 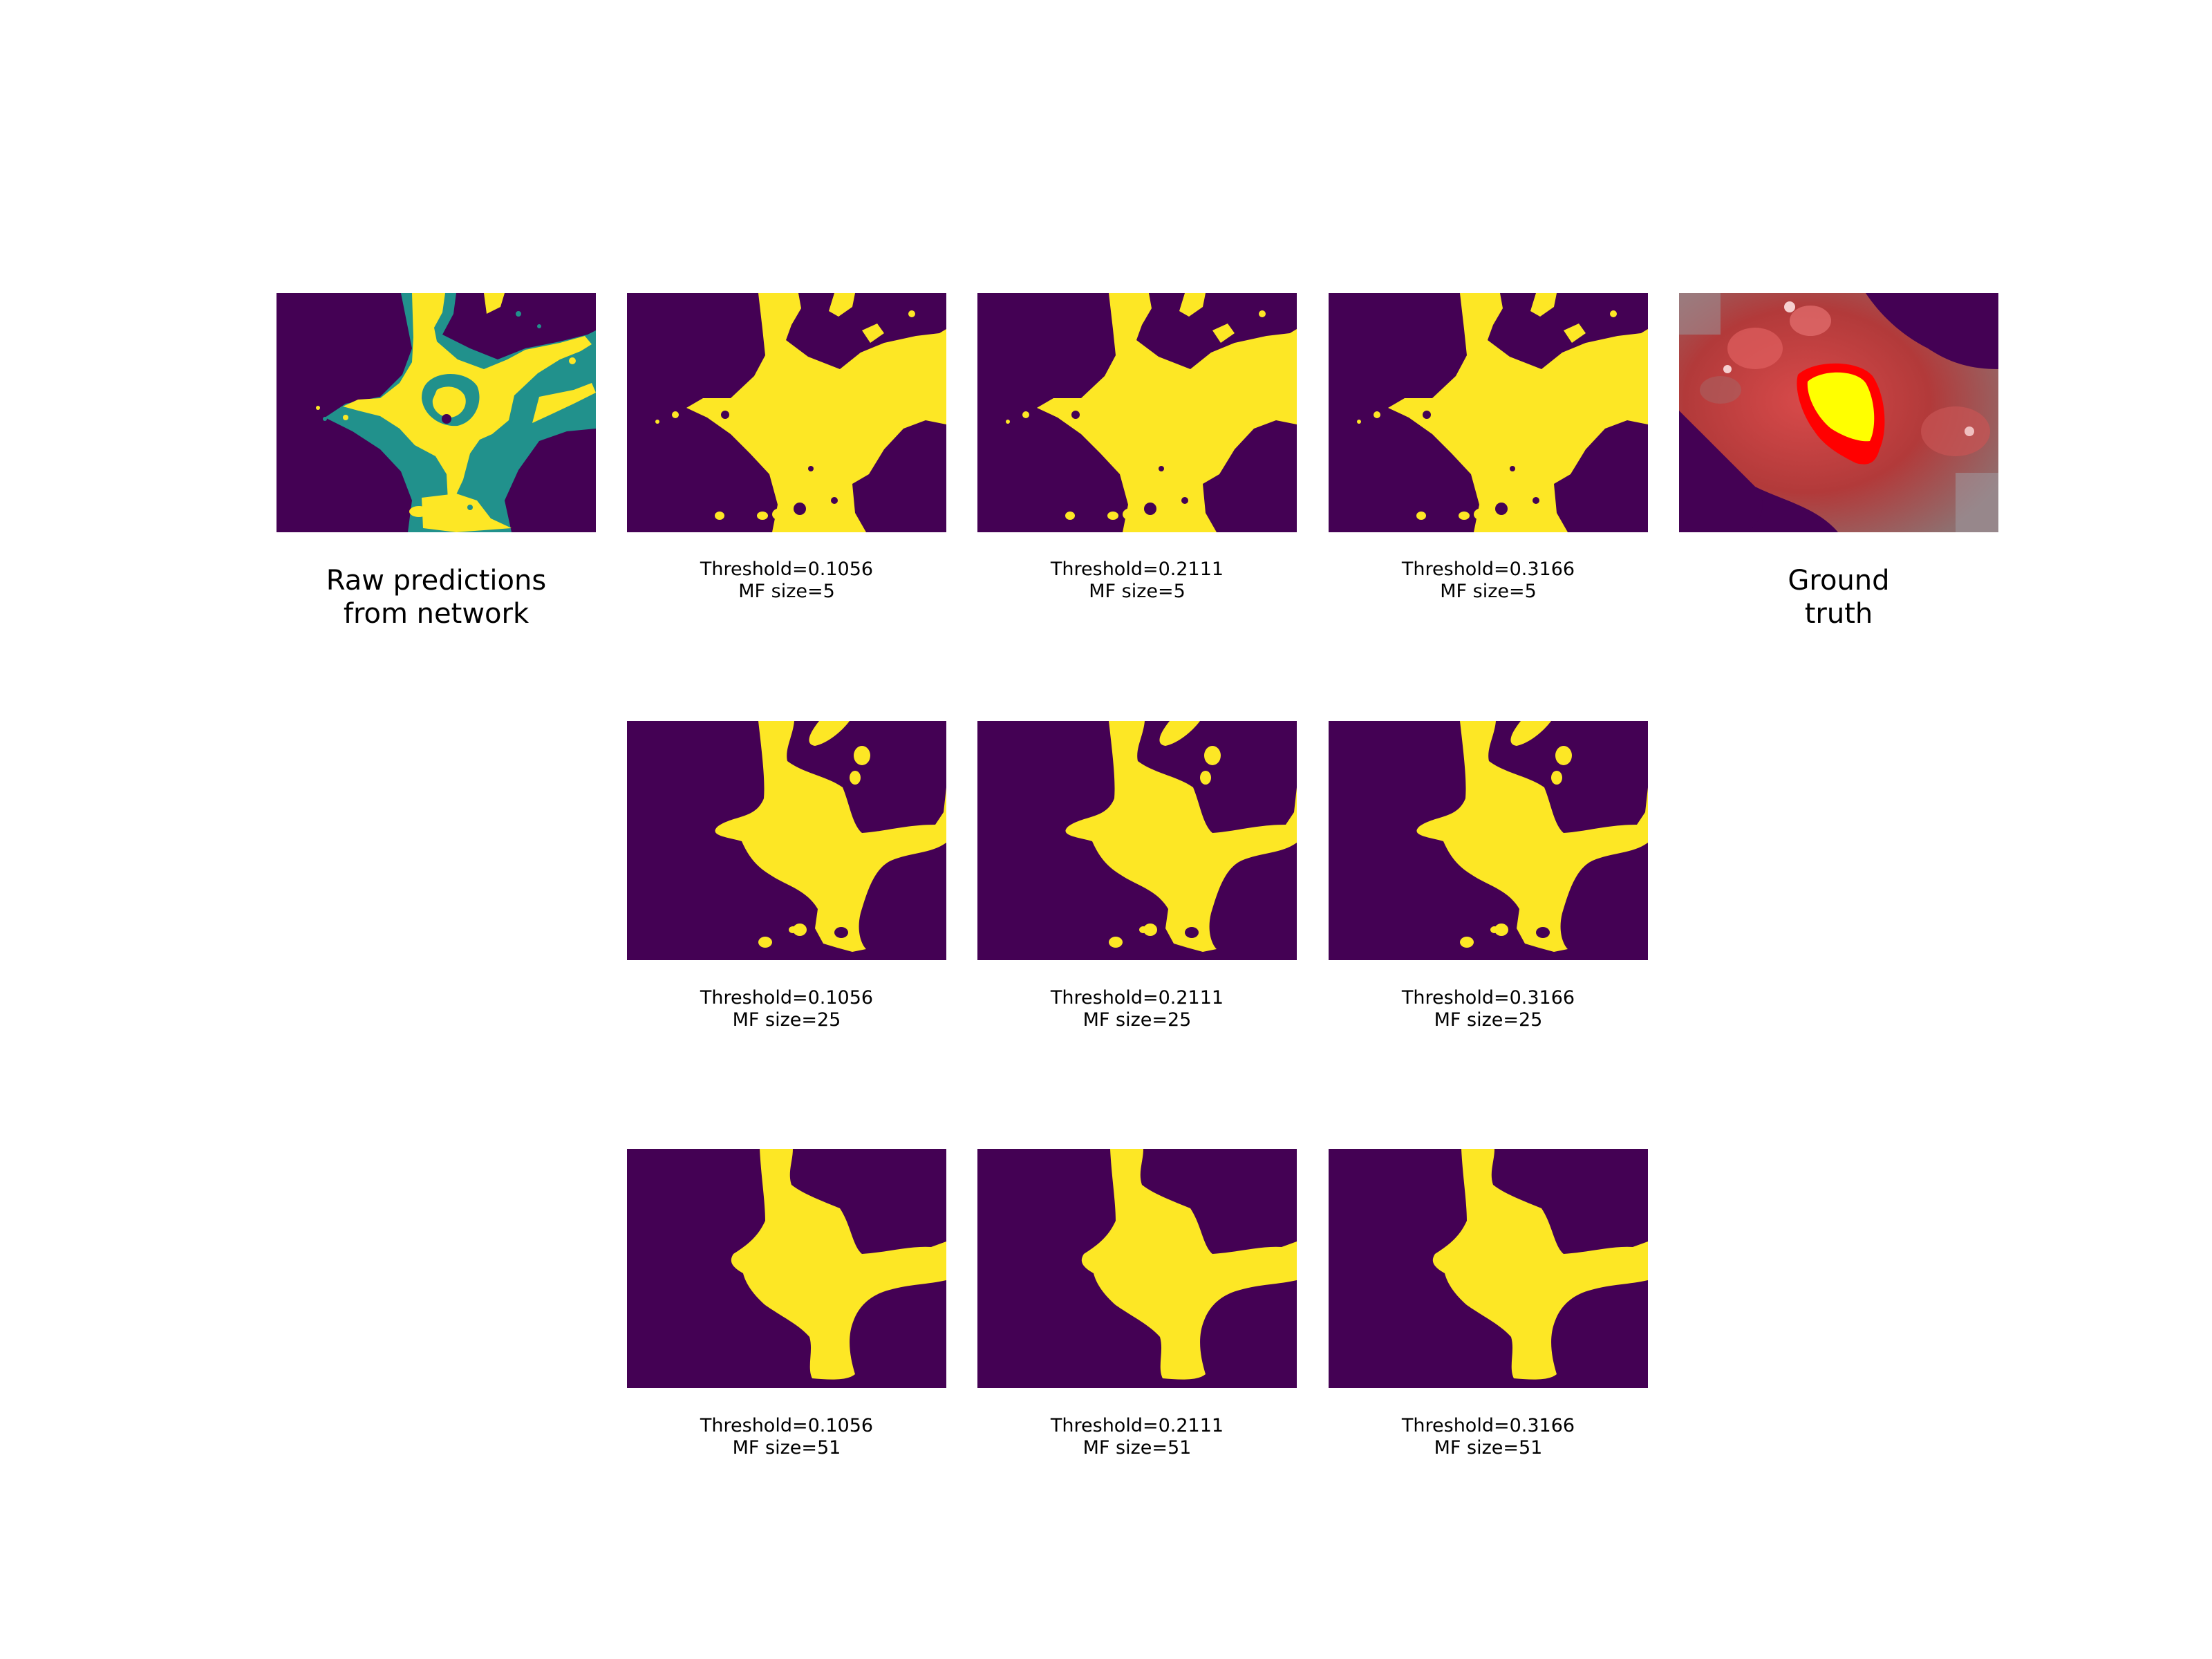 I want to click on mask-t0.3166-mf25, so click(x=1488, y=840).